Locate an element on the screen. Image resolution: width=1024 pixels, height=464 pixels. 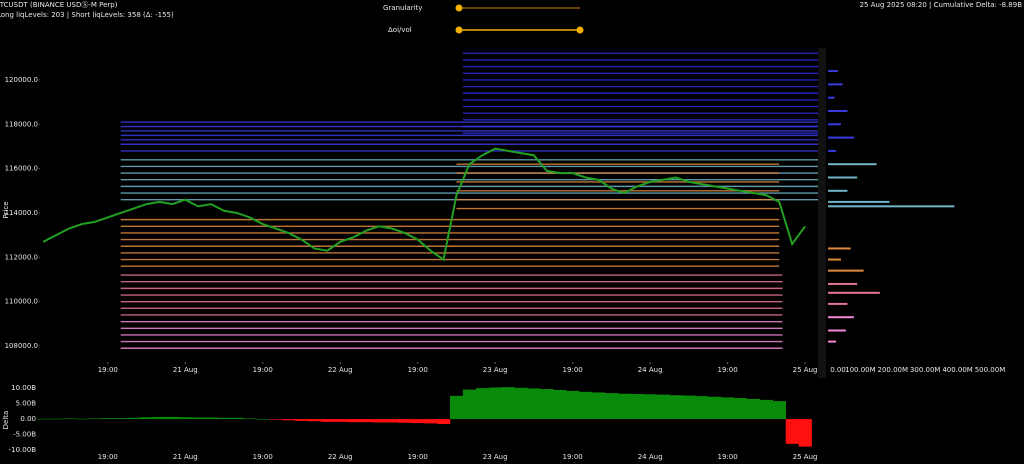
delta-tick-label: 5.00B is located at coordinates (26, 404).